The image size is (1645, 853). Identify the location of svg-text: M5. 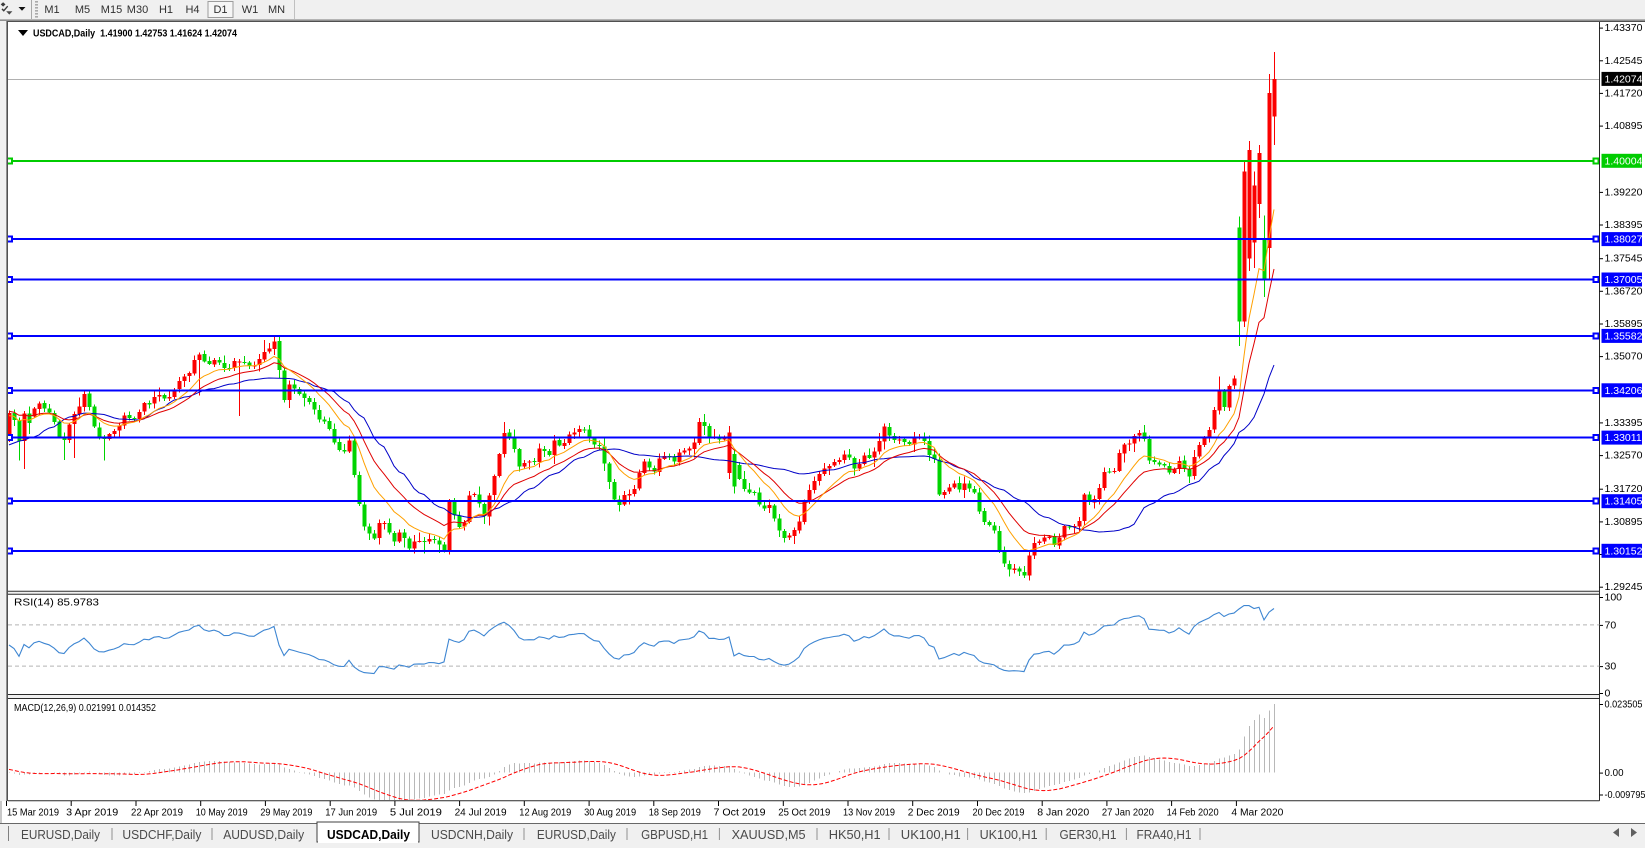
(82, 10).